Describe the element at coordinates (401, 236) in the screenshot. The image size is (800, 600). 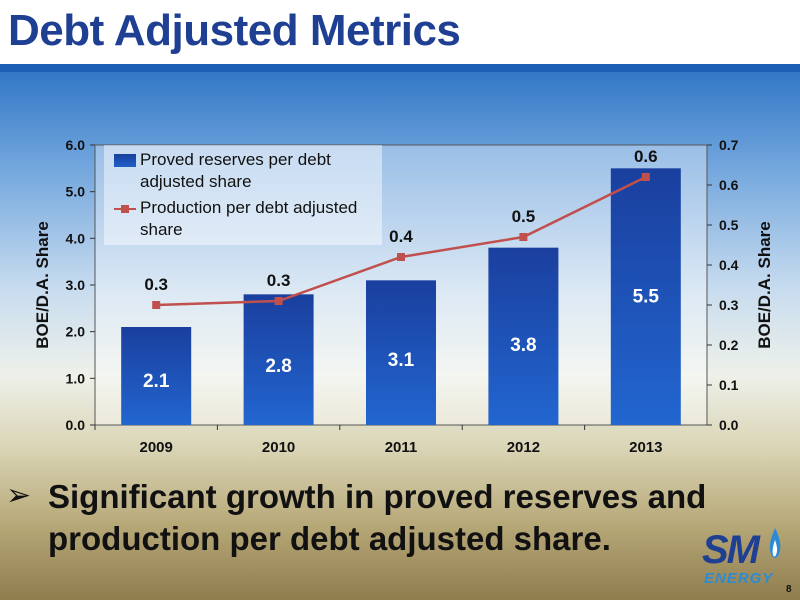
I see `line-value-label: 0.4` at that location.